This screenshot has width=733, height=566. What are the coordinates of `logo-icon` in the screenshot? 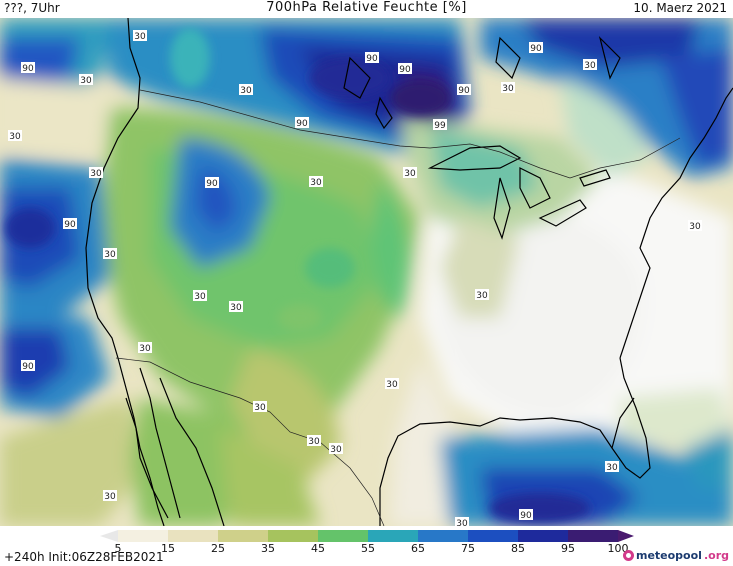 It's located at (628, 555).